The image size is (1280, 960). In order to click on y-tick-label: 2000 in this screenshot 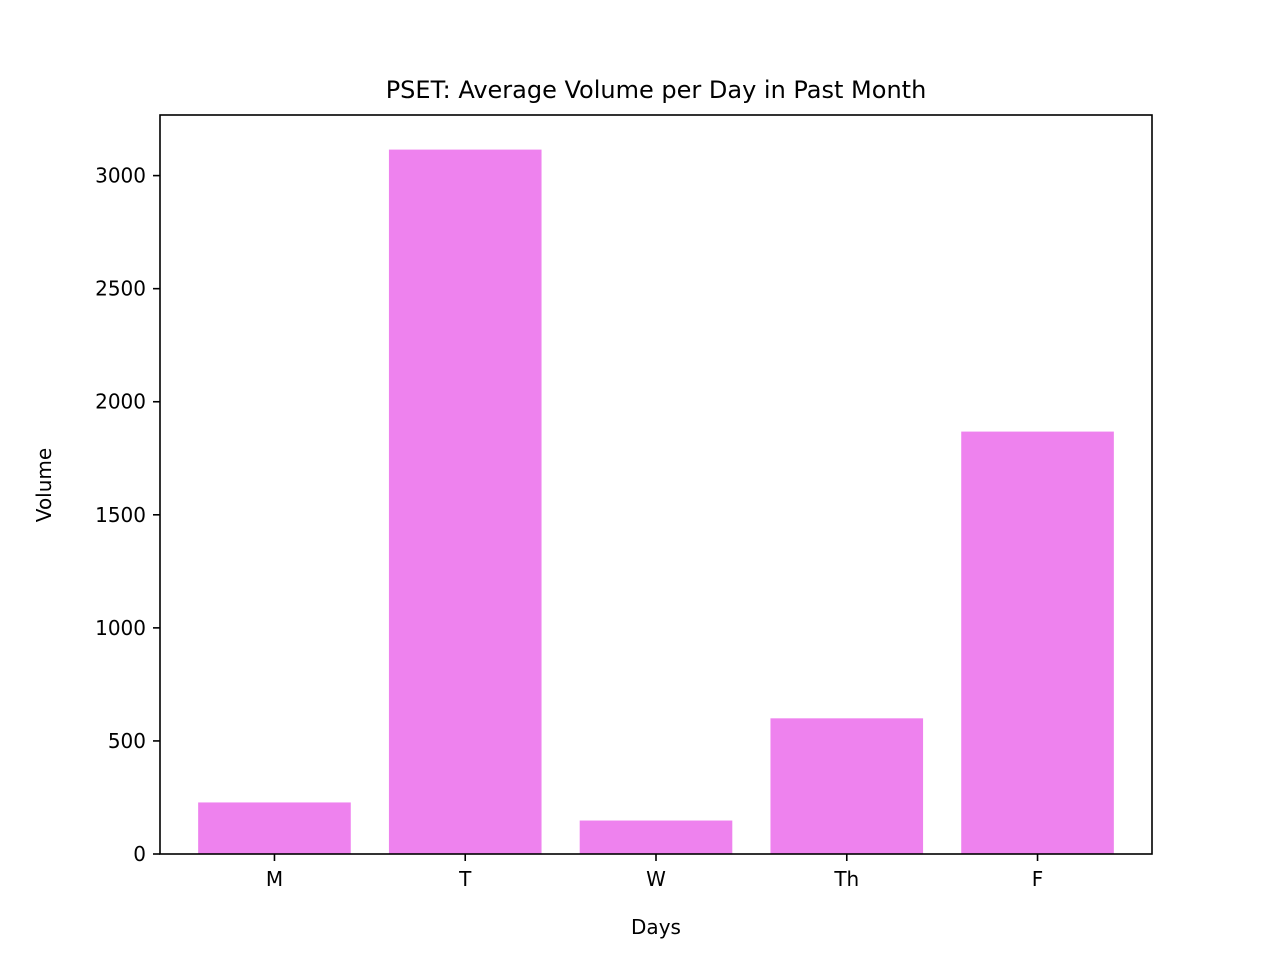, I will do `click(120, 402)`.